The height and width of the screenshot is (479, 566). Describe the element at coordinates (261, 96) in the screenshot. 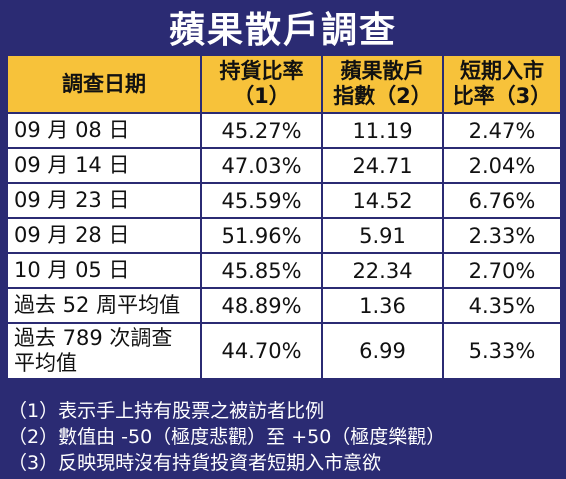

I see `header-note-ref: （1）` at that location.